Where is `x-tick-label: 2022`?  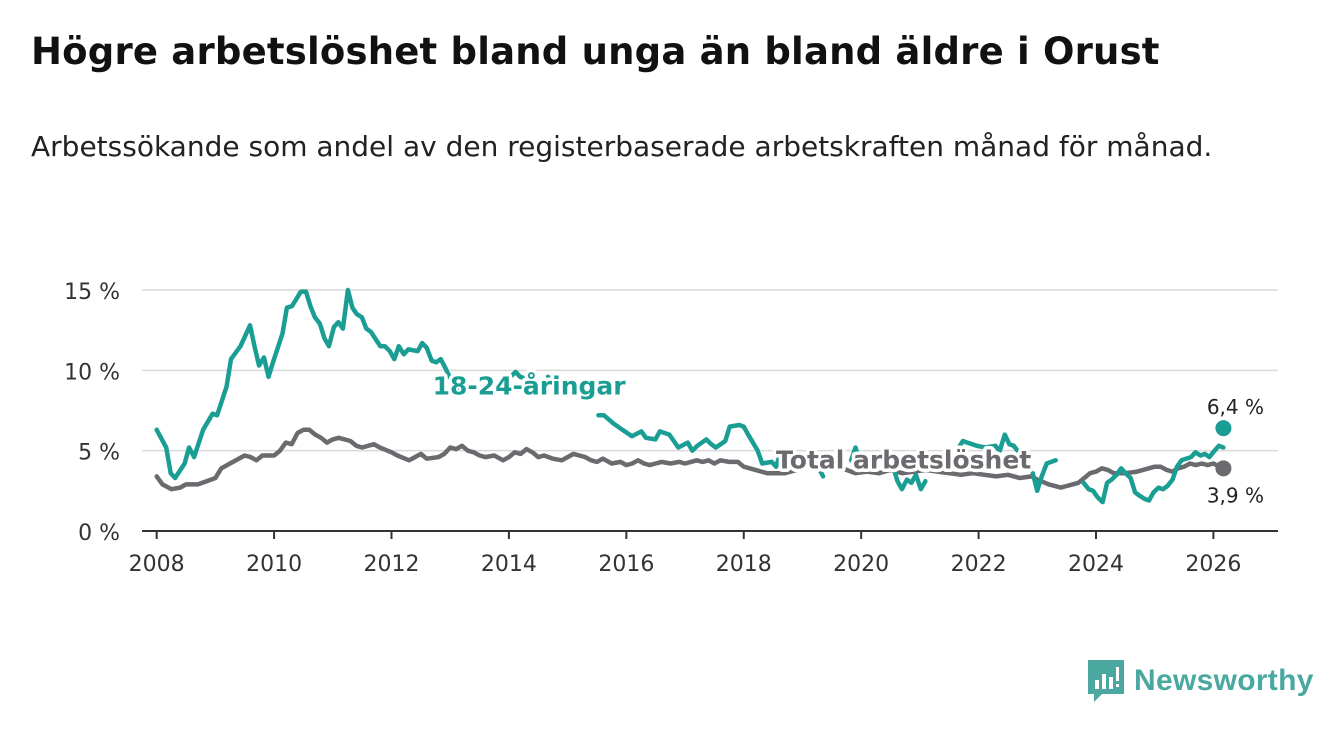 x-tick-label: 2022 is located at coordinates (979, 564).